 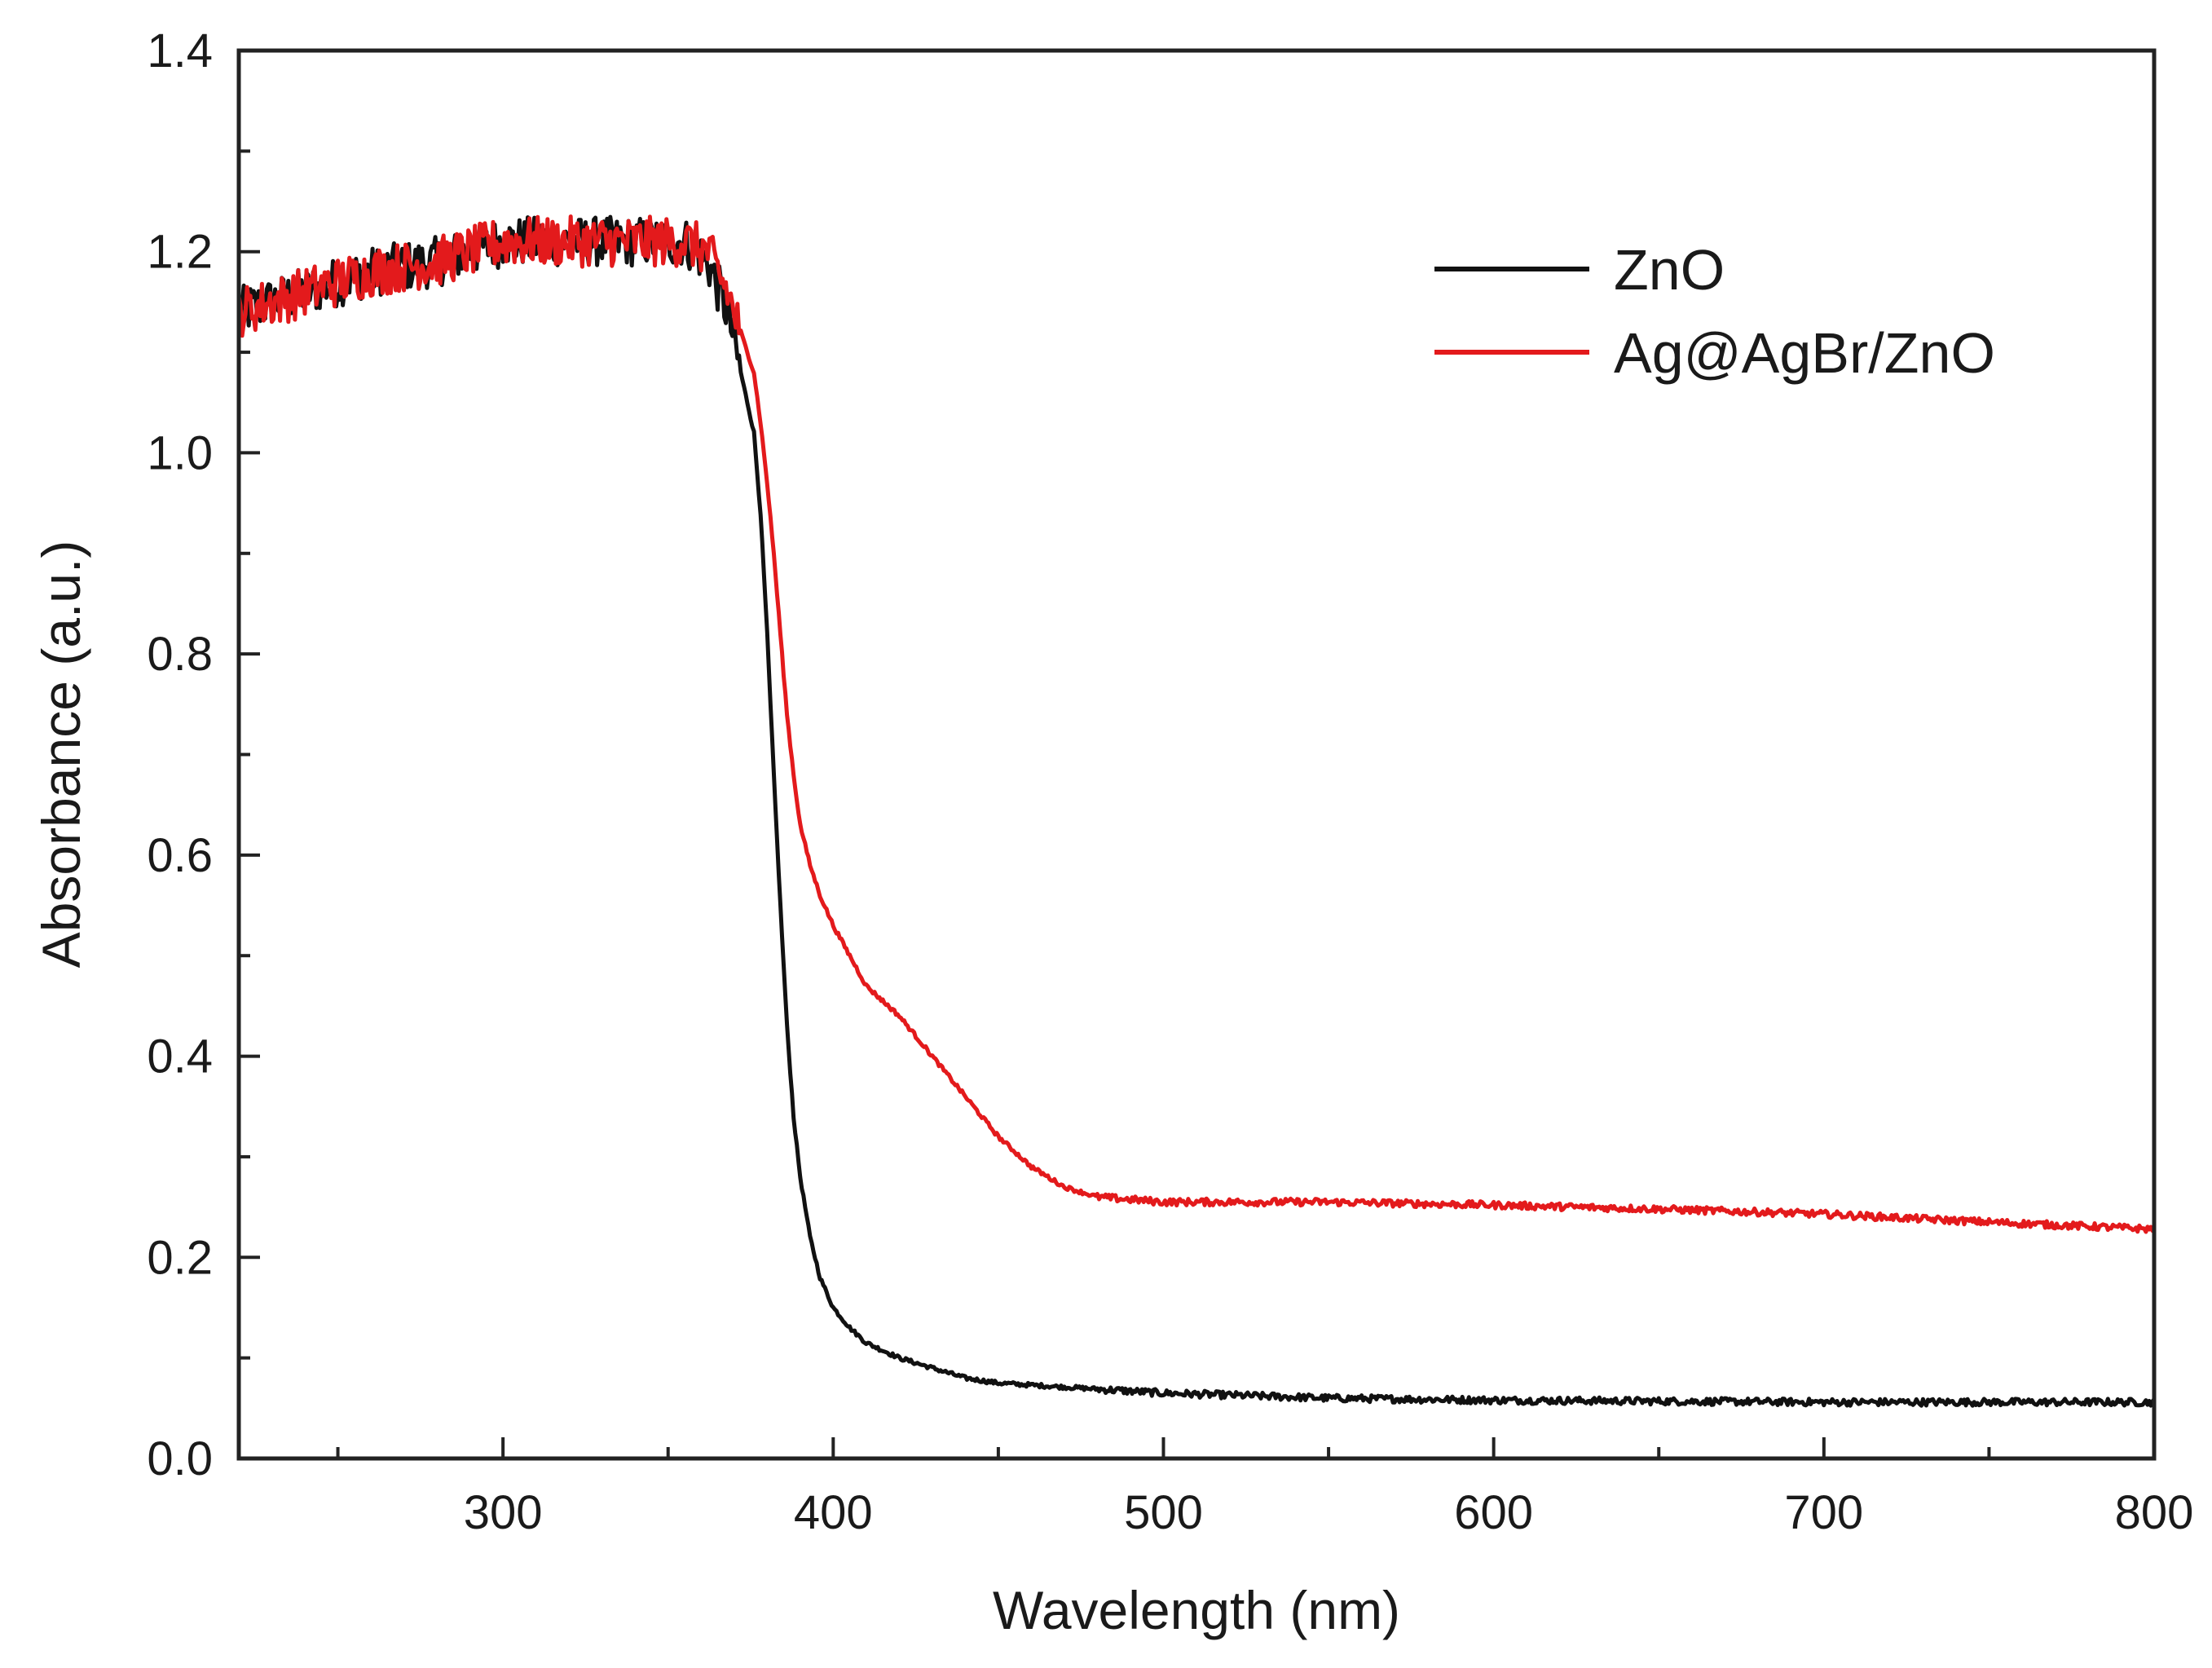 What do you see at coordinates (180, 855) in the screenshot?
I see `y-tick-label: 0.6` at bounding box center [180, 855].